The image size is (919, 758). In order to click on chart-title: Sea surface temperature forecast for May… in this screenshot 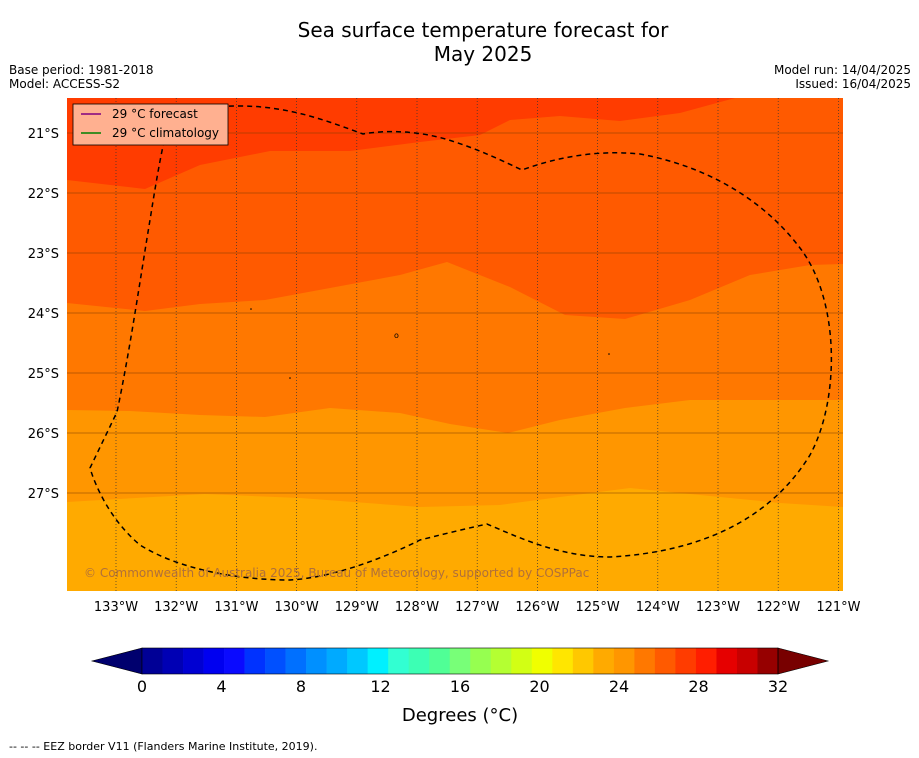, I will do `click(459, 42)`.